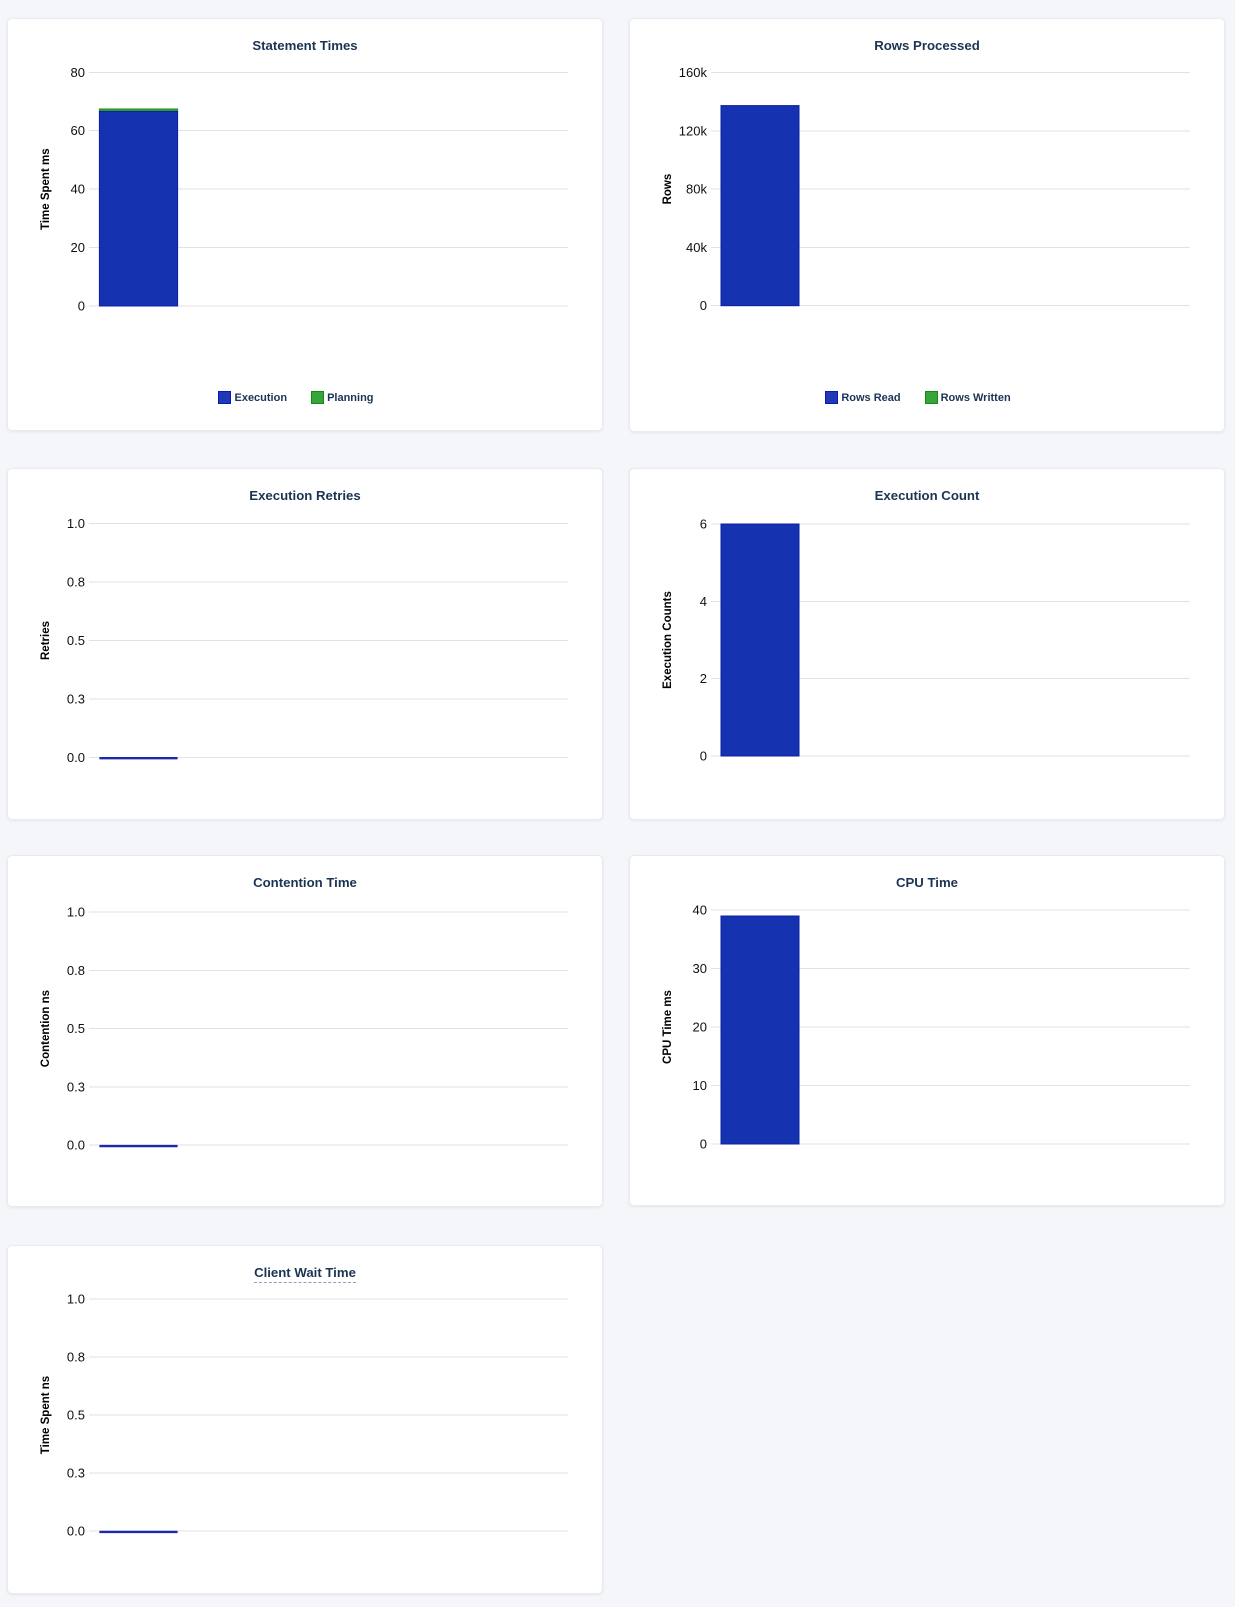 The height and width of the screenshot is (1607, 1235). Describe the element at coordinates (703, 678) in the screenshot. I see `svg-text: 2` at that location.